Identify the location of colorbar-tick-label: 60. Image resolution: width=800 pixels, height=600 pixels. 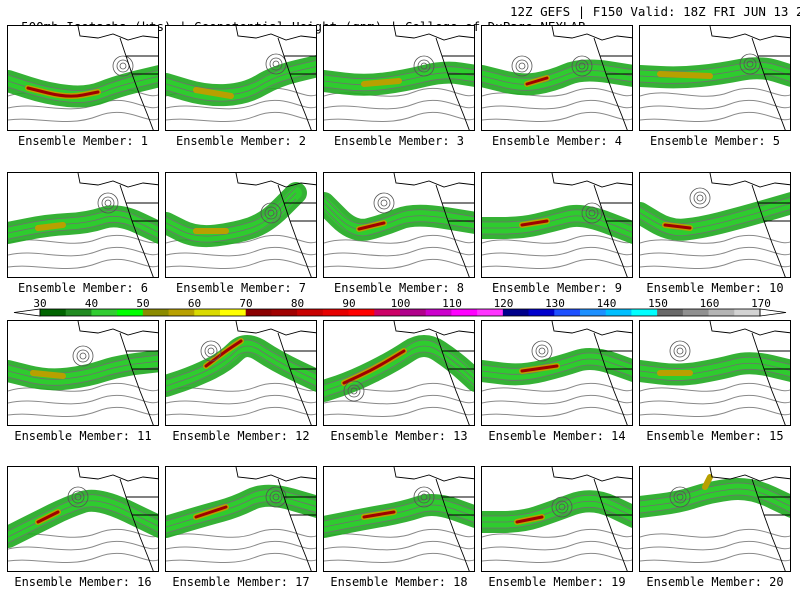
(194, 303).